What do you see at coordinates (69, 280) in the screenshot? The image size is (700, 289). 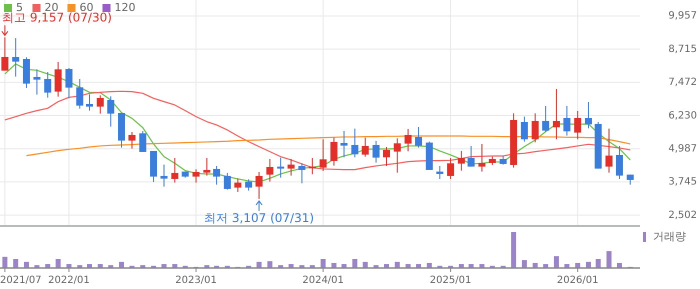 I see `x-tick-label: 2022/01` at bounding box center [69, 280].